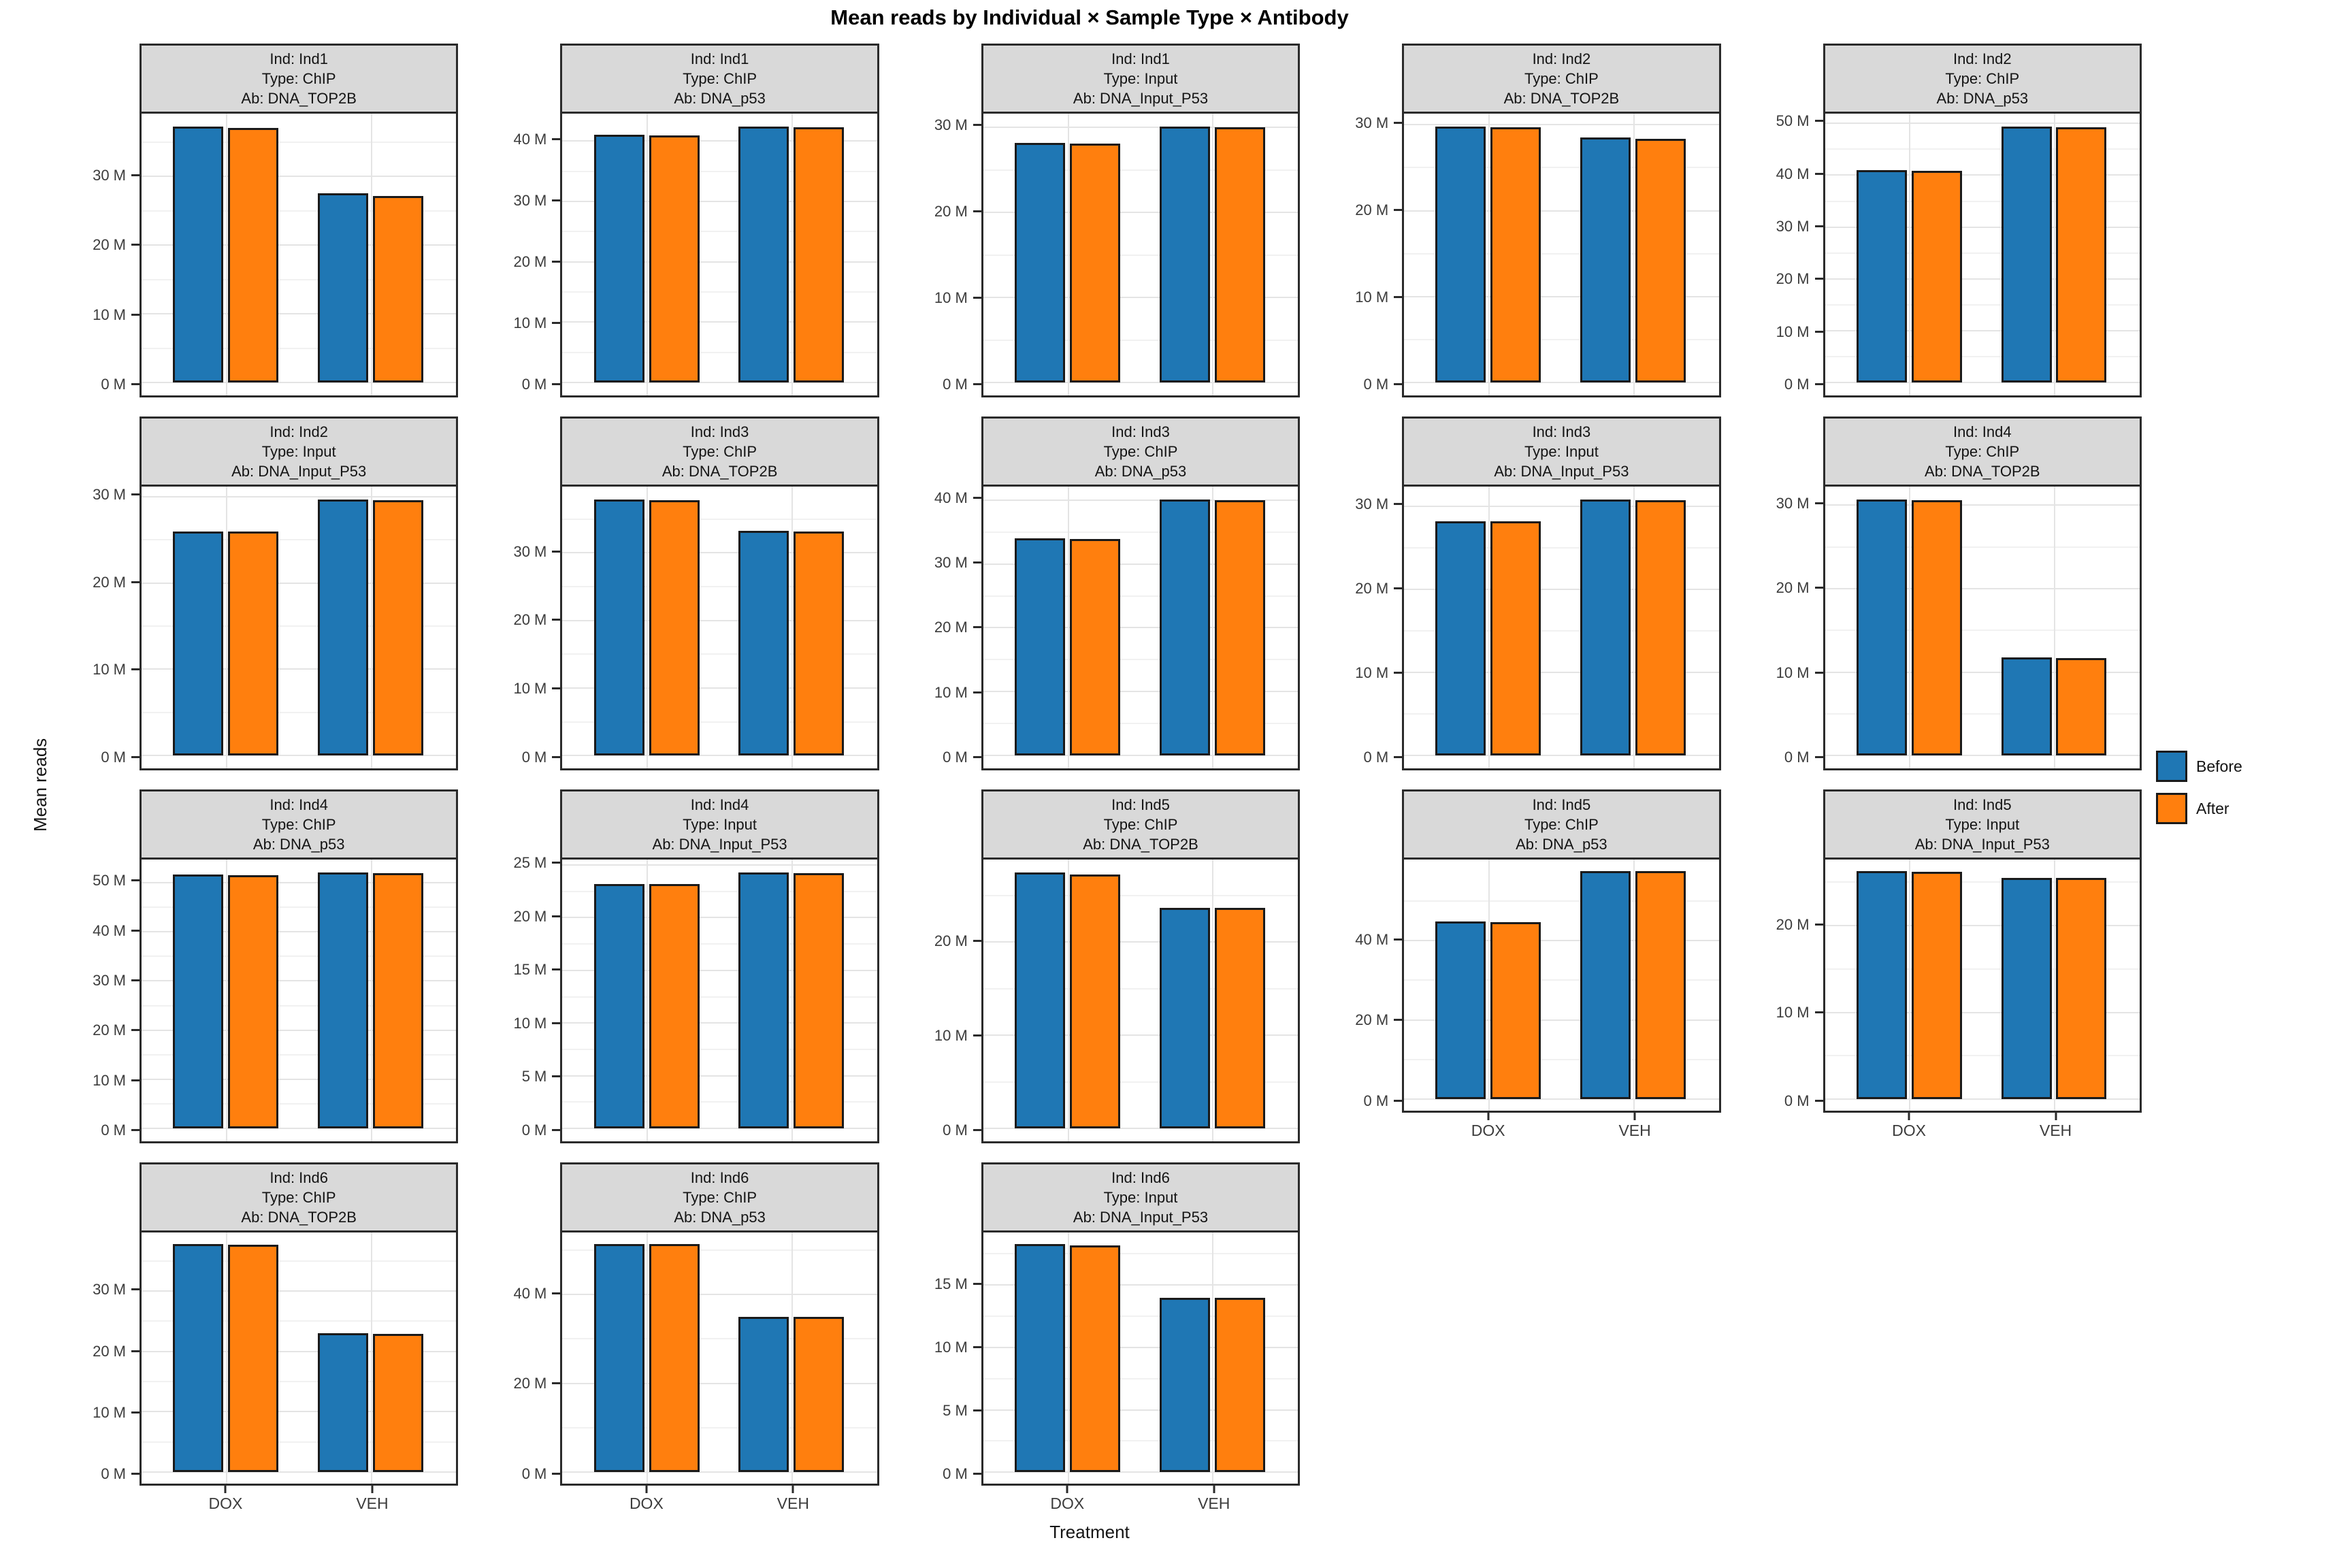  What do you see at coordinates (534, 1474) in the screenshot?
I see `y-tick-label: 0 M` at bounding box center [534, 1474].